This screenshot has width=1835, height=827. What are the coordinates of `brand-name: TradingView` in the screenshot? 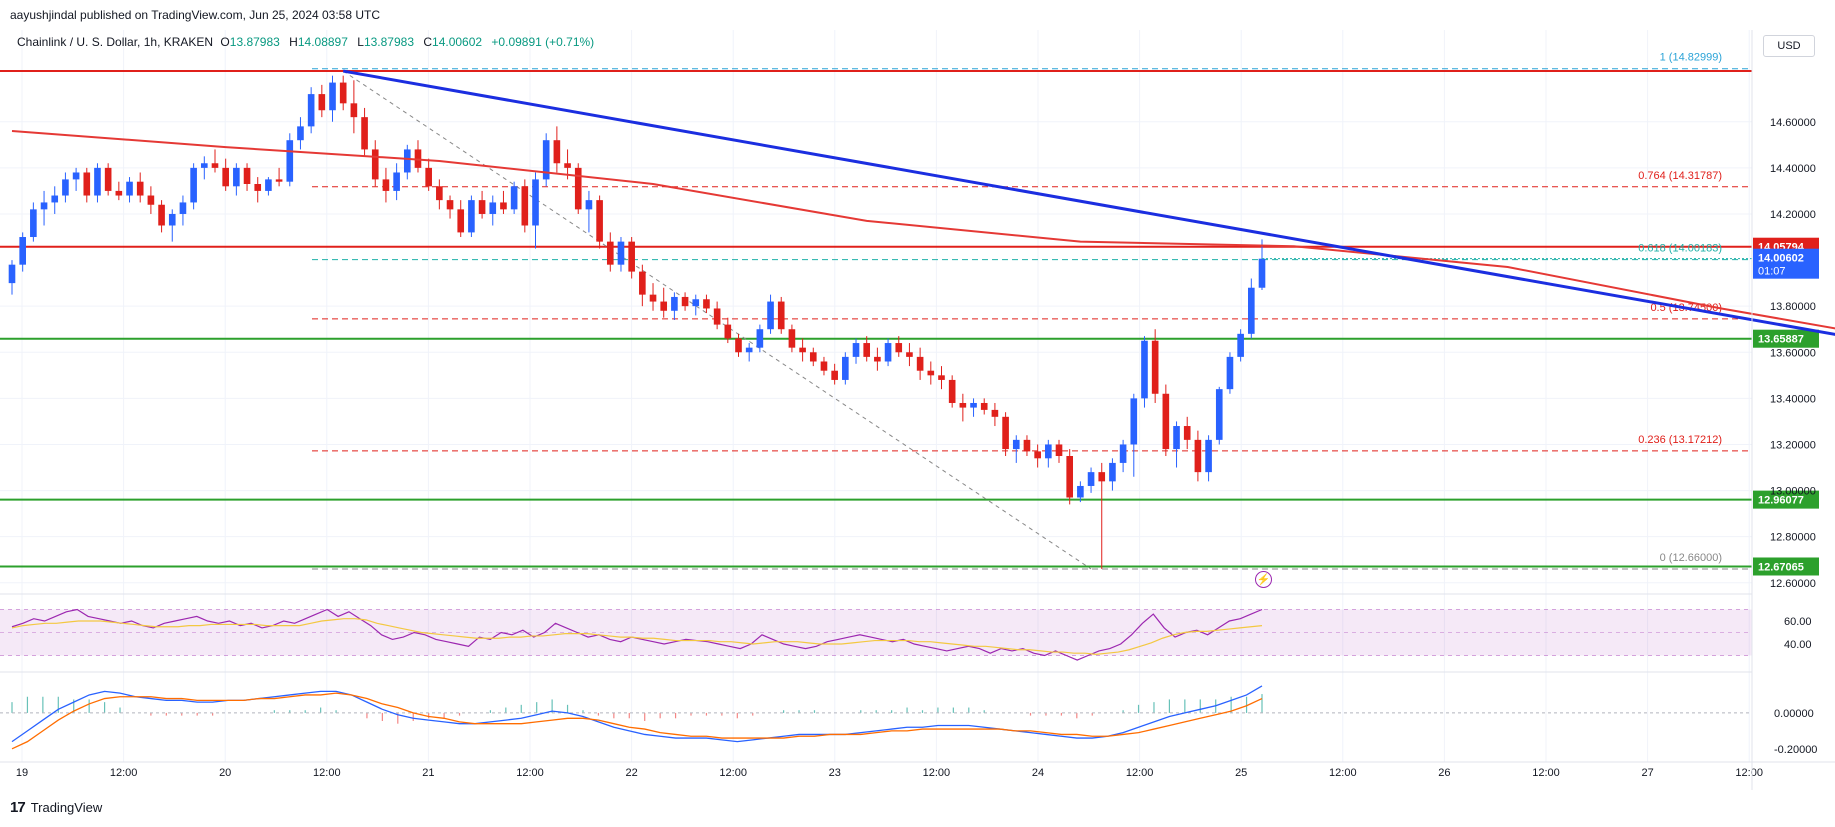 It's located at (66, 807).